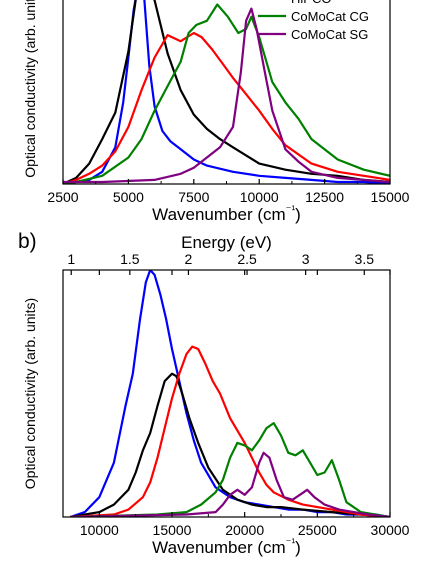 Image resolution: width=436 pixels, height=564 pixels. Describe the element at coordinates (226, 242) in the screenshot. I see `x2-axis-label: Energy (eV)` at that location.